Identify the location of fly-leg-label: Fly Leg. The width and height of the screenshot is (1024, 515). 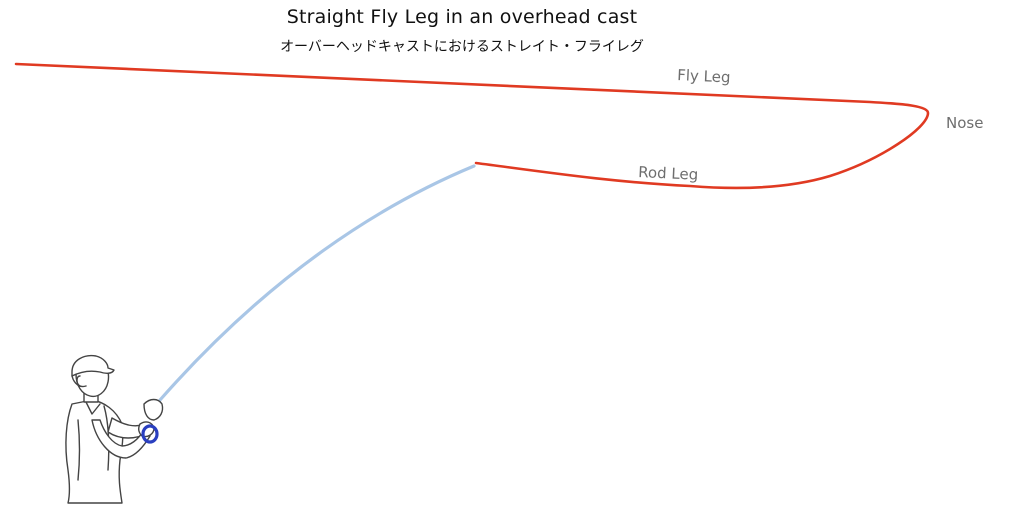
(704, 76).